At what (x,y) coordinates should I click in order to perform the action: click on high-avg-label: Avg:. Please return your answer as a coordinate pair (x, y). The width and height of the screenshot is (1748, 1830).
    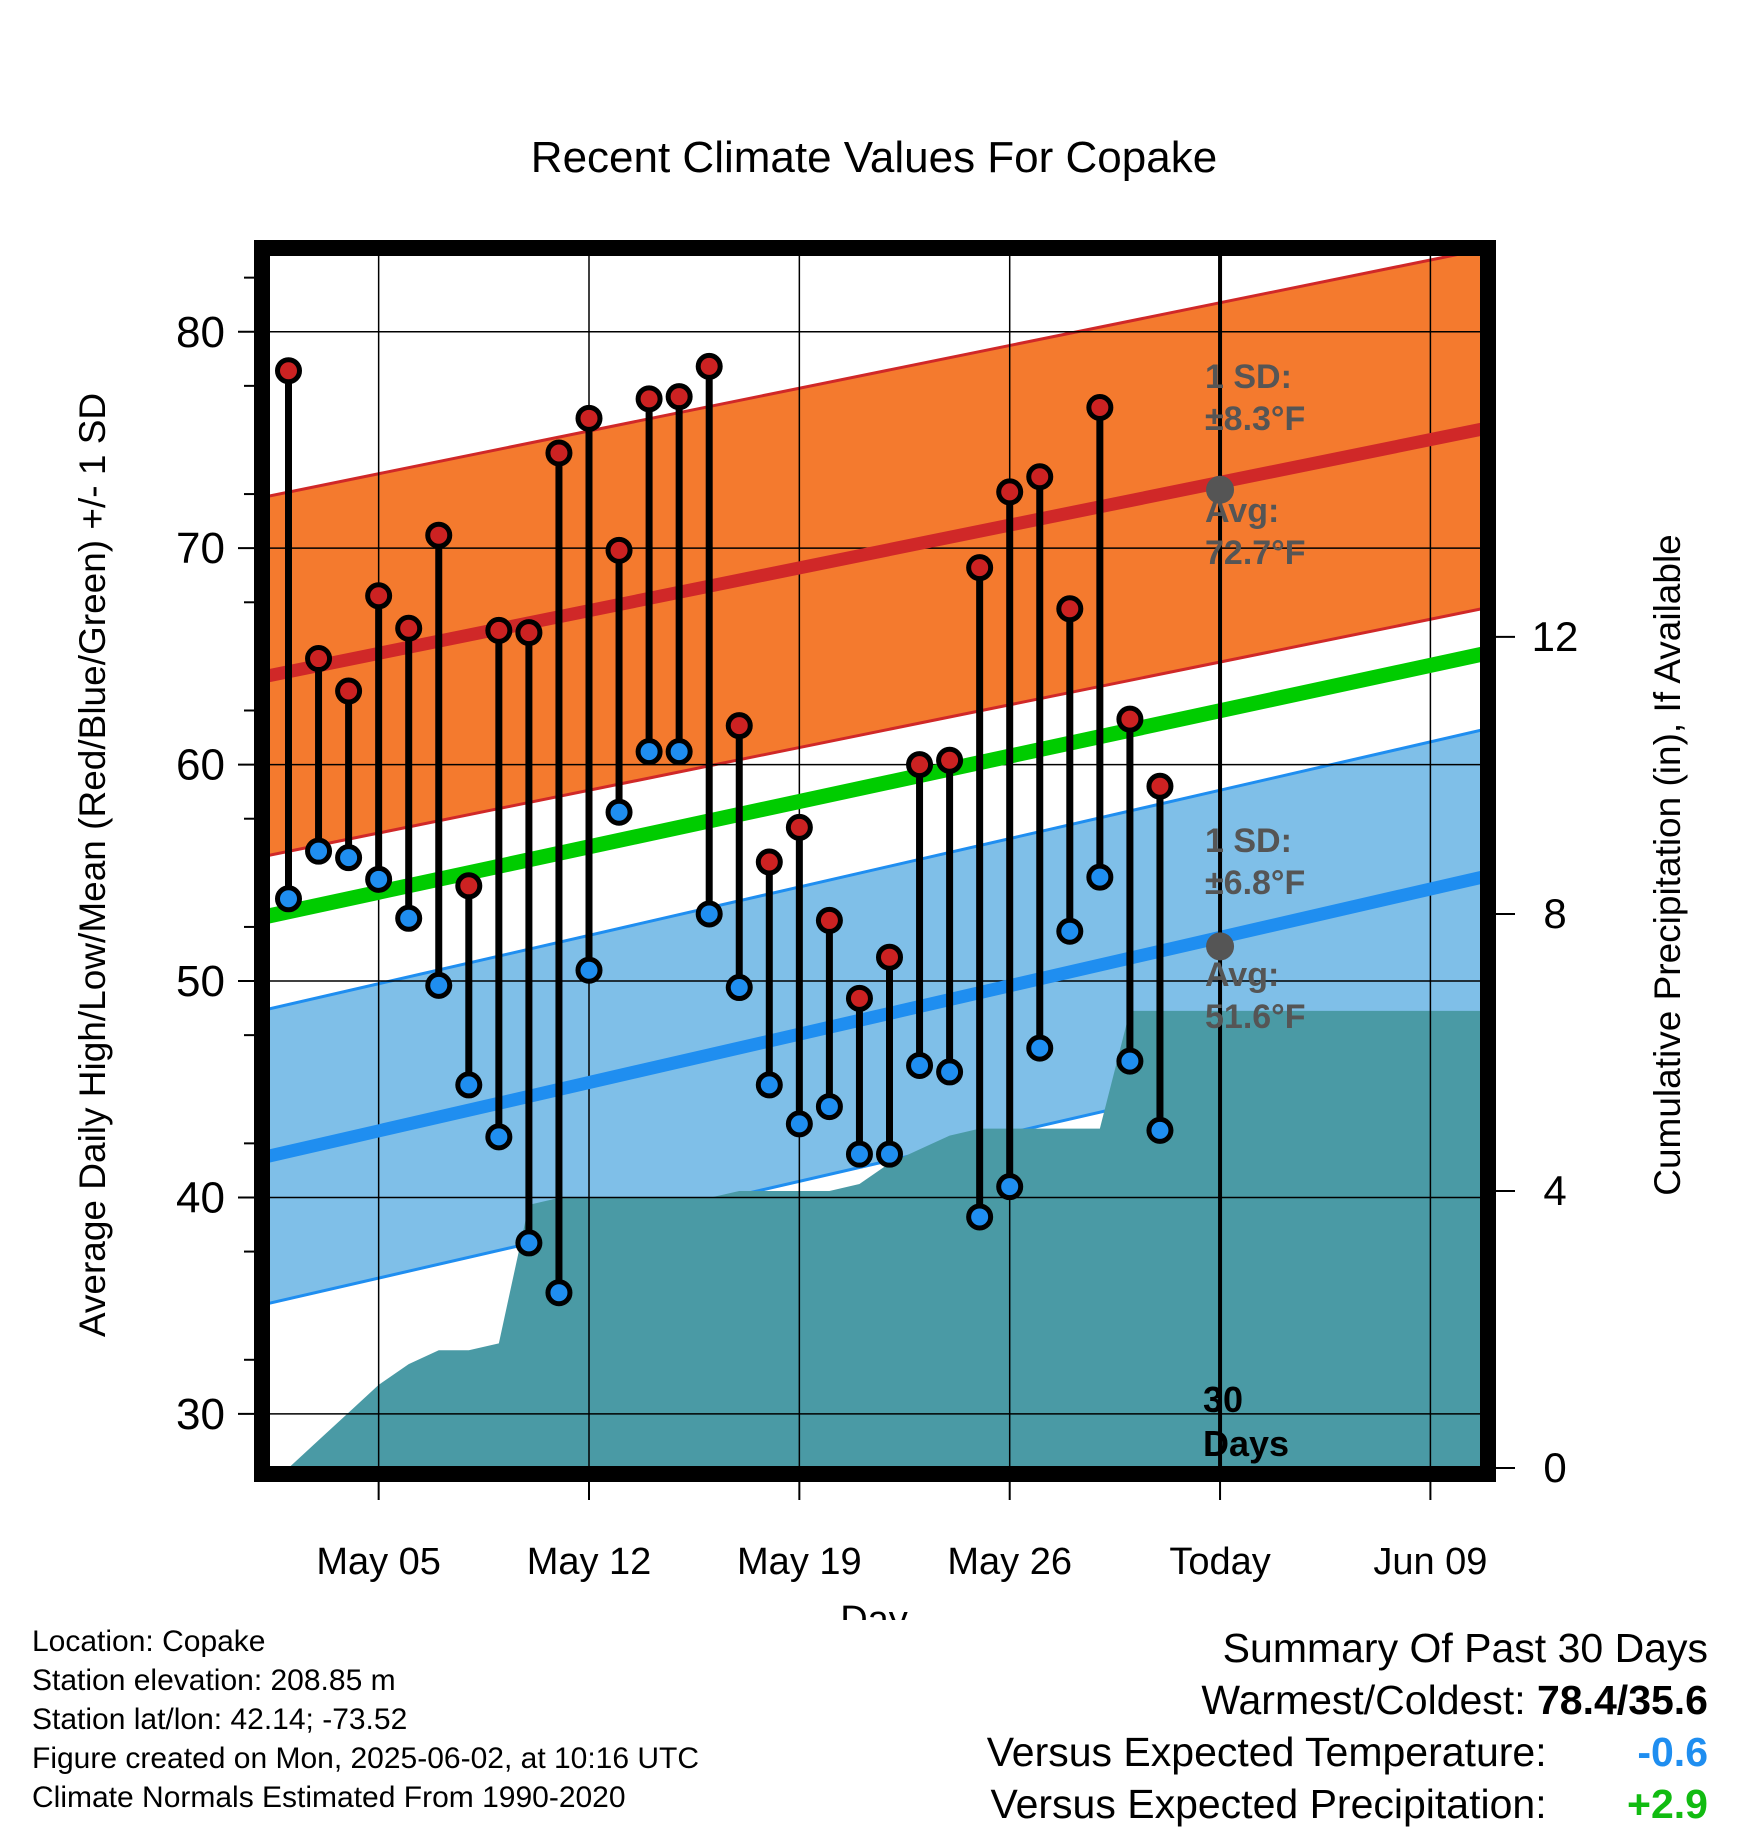
    Looking at the image, I should click on (1242, 511).